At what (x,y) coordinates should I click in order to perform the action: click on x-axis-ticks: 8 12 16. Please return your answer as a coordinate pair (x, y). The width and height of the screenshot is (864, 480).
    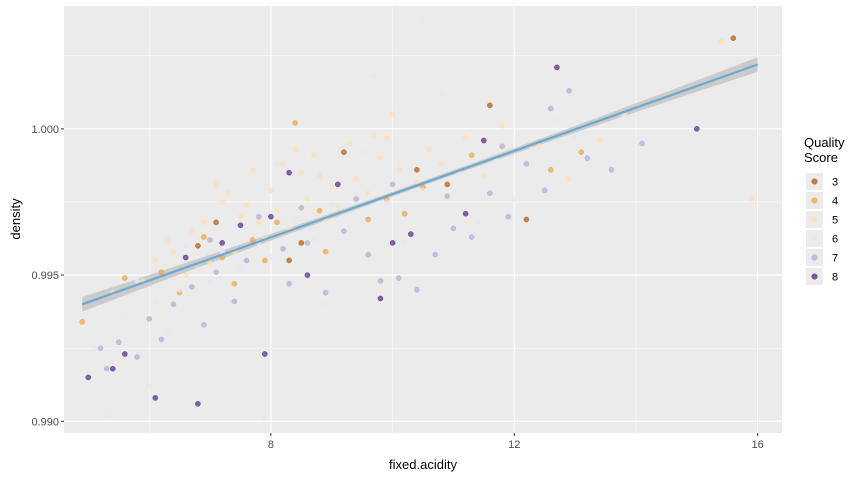
    Looking at the image, I should click on (516, 442).